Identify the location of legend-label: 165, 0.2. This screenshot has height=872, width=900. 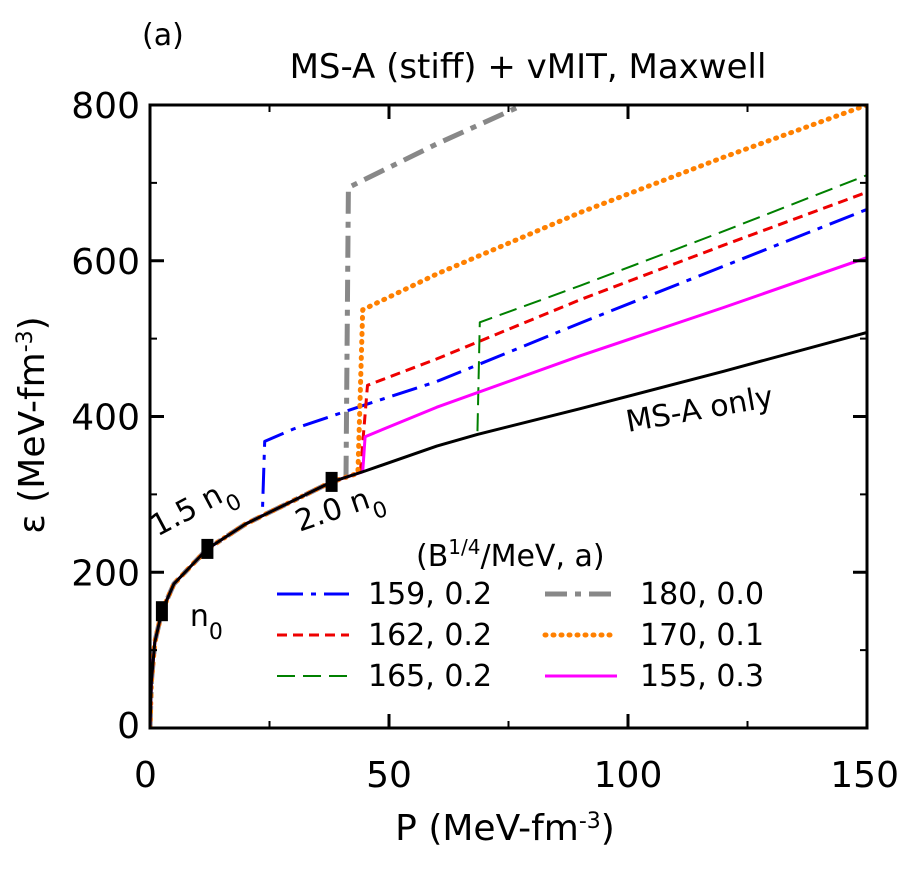
(430, 676).